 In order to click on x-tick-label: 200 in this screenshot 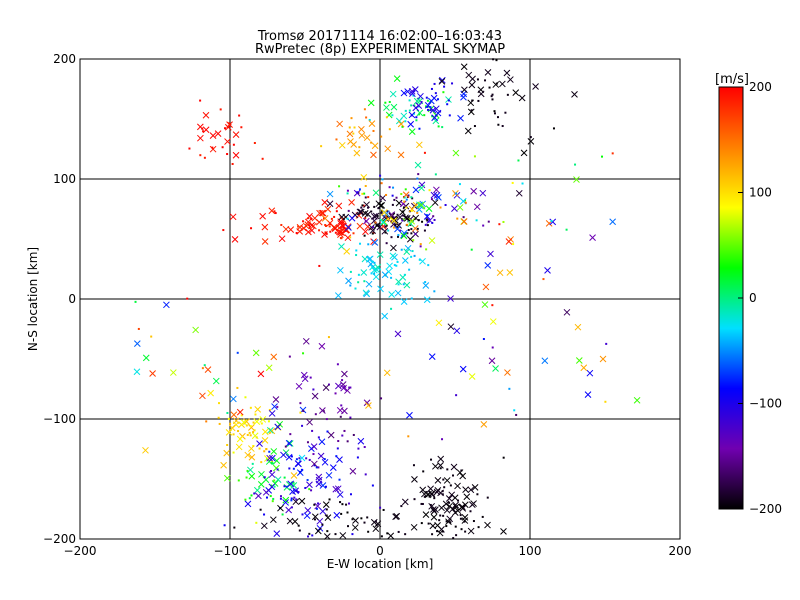, I will do `click(680, 551)`.